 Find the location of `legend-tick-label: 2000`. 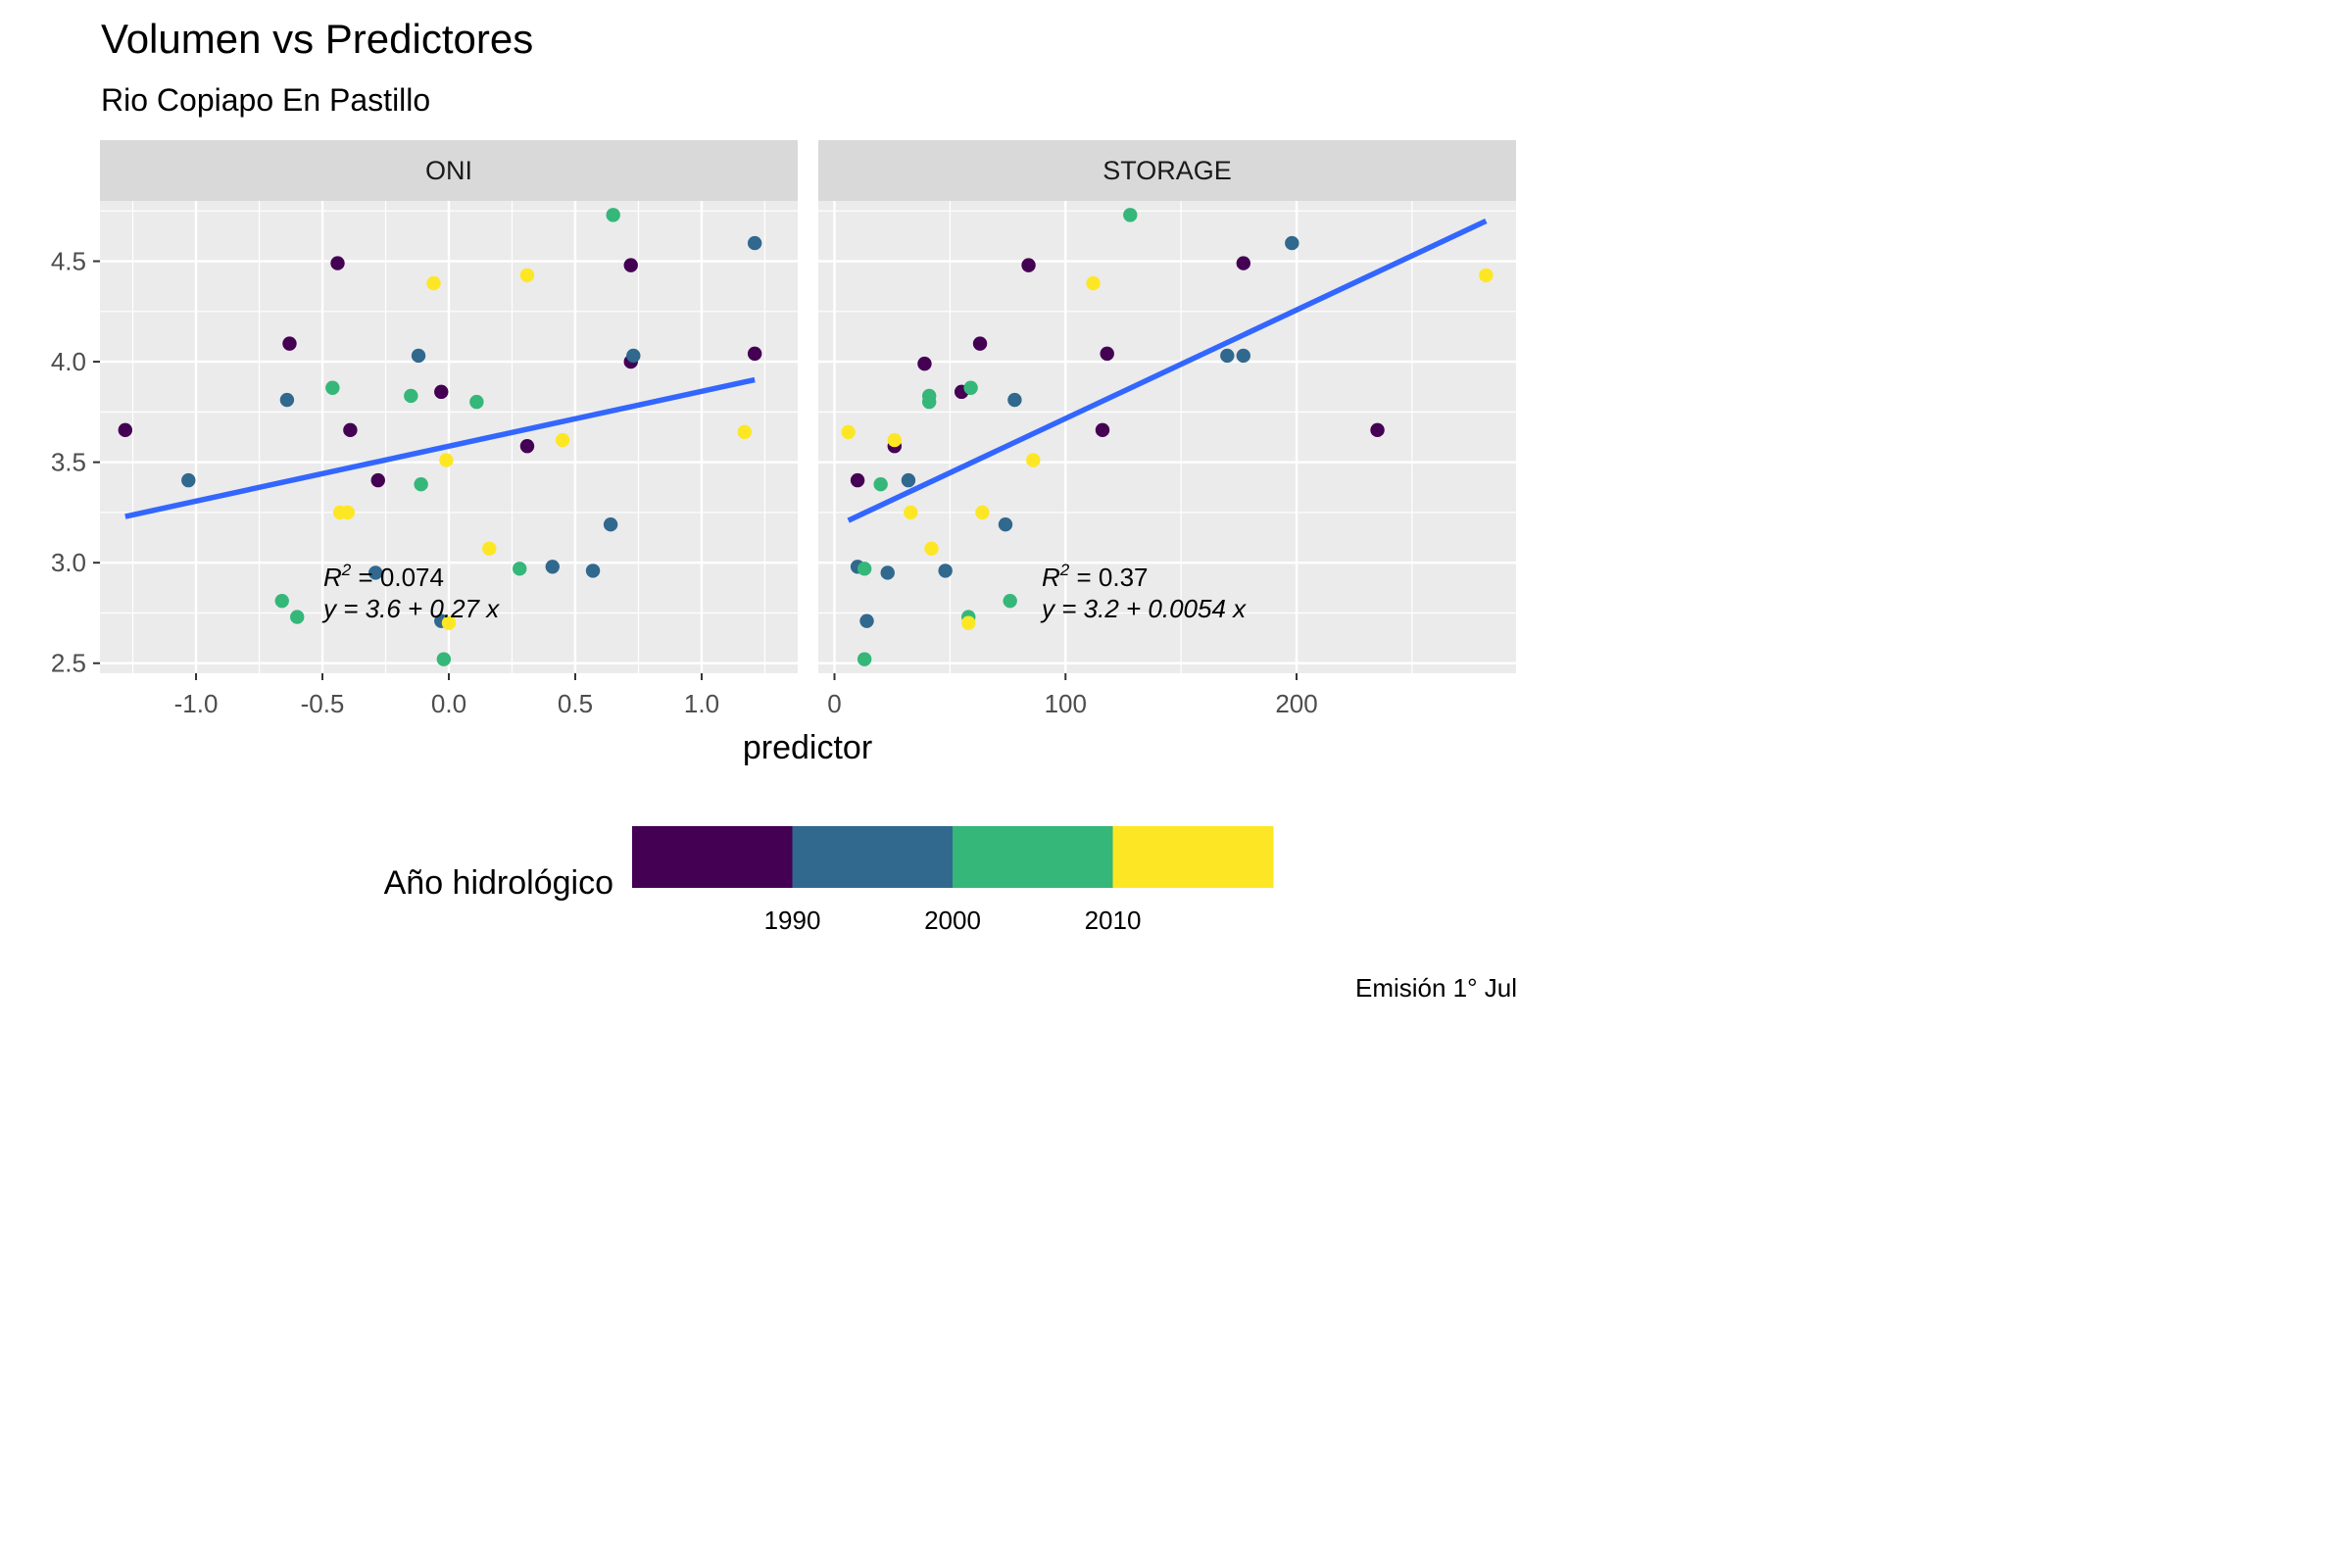

legend-tick-label: 2000 is located at coordinates (952, 920).